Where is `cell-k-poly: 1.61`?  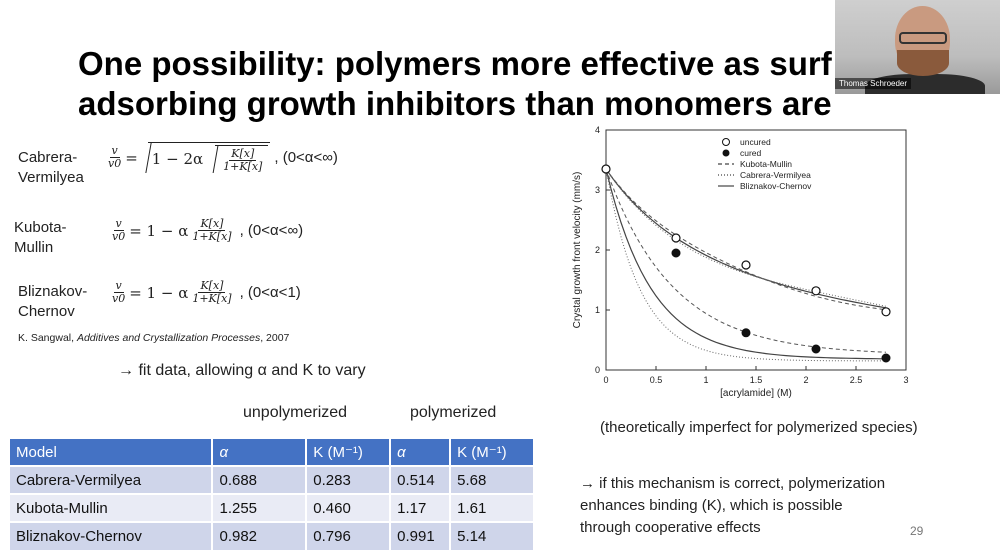
cell-k-poly: 1.61 is located at coordinates (492, 507).